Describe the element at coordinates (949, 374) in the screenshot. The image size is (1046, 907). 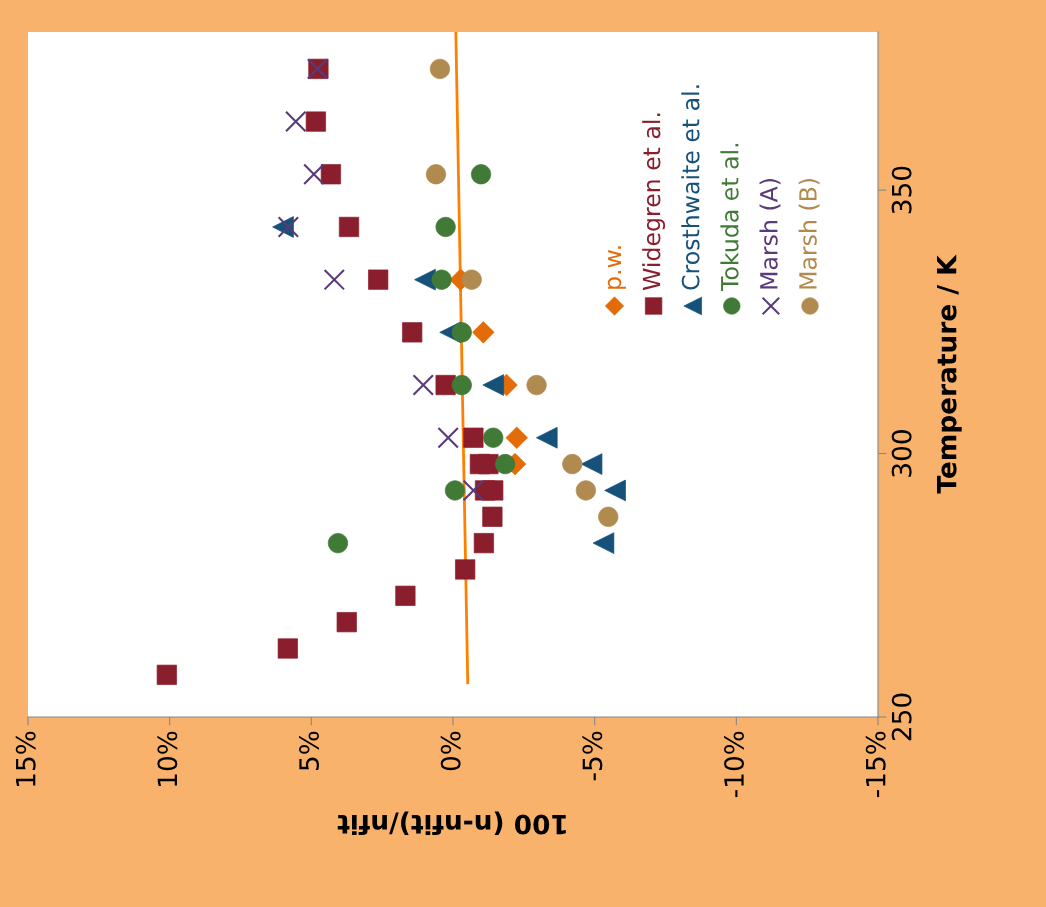
I see `y-axis-title: Temperature / K` at that location.